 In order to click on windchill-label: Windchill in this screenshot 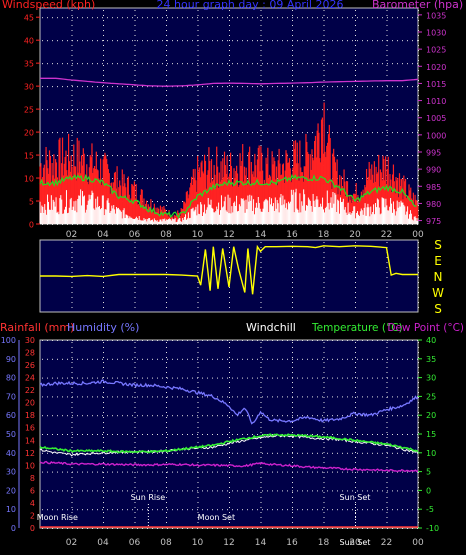, I will do `click(271, 327)`.